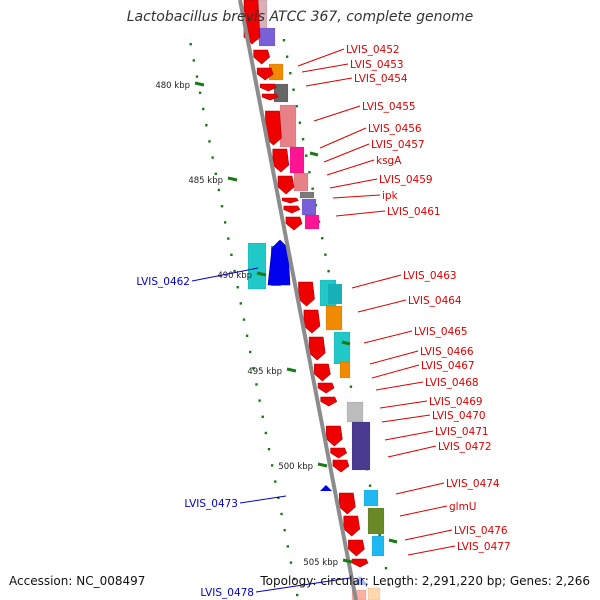 The height and width of the screenshot is (600, 600). I want to click on gene-label: LVIS_0452, so click(373, 50).